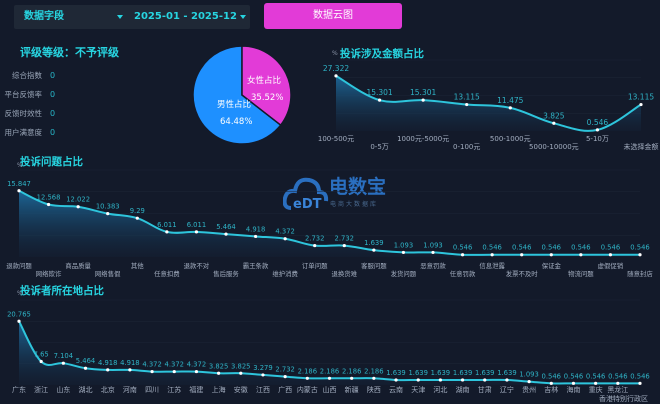 This screenshot has height=404, width=660. Describe the element at coordinates (640, 273) in the screenshot. I see `issue-x-tick-label: 随意封店` at that location.